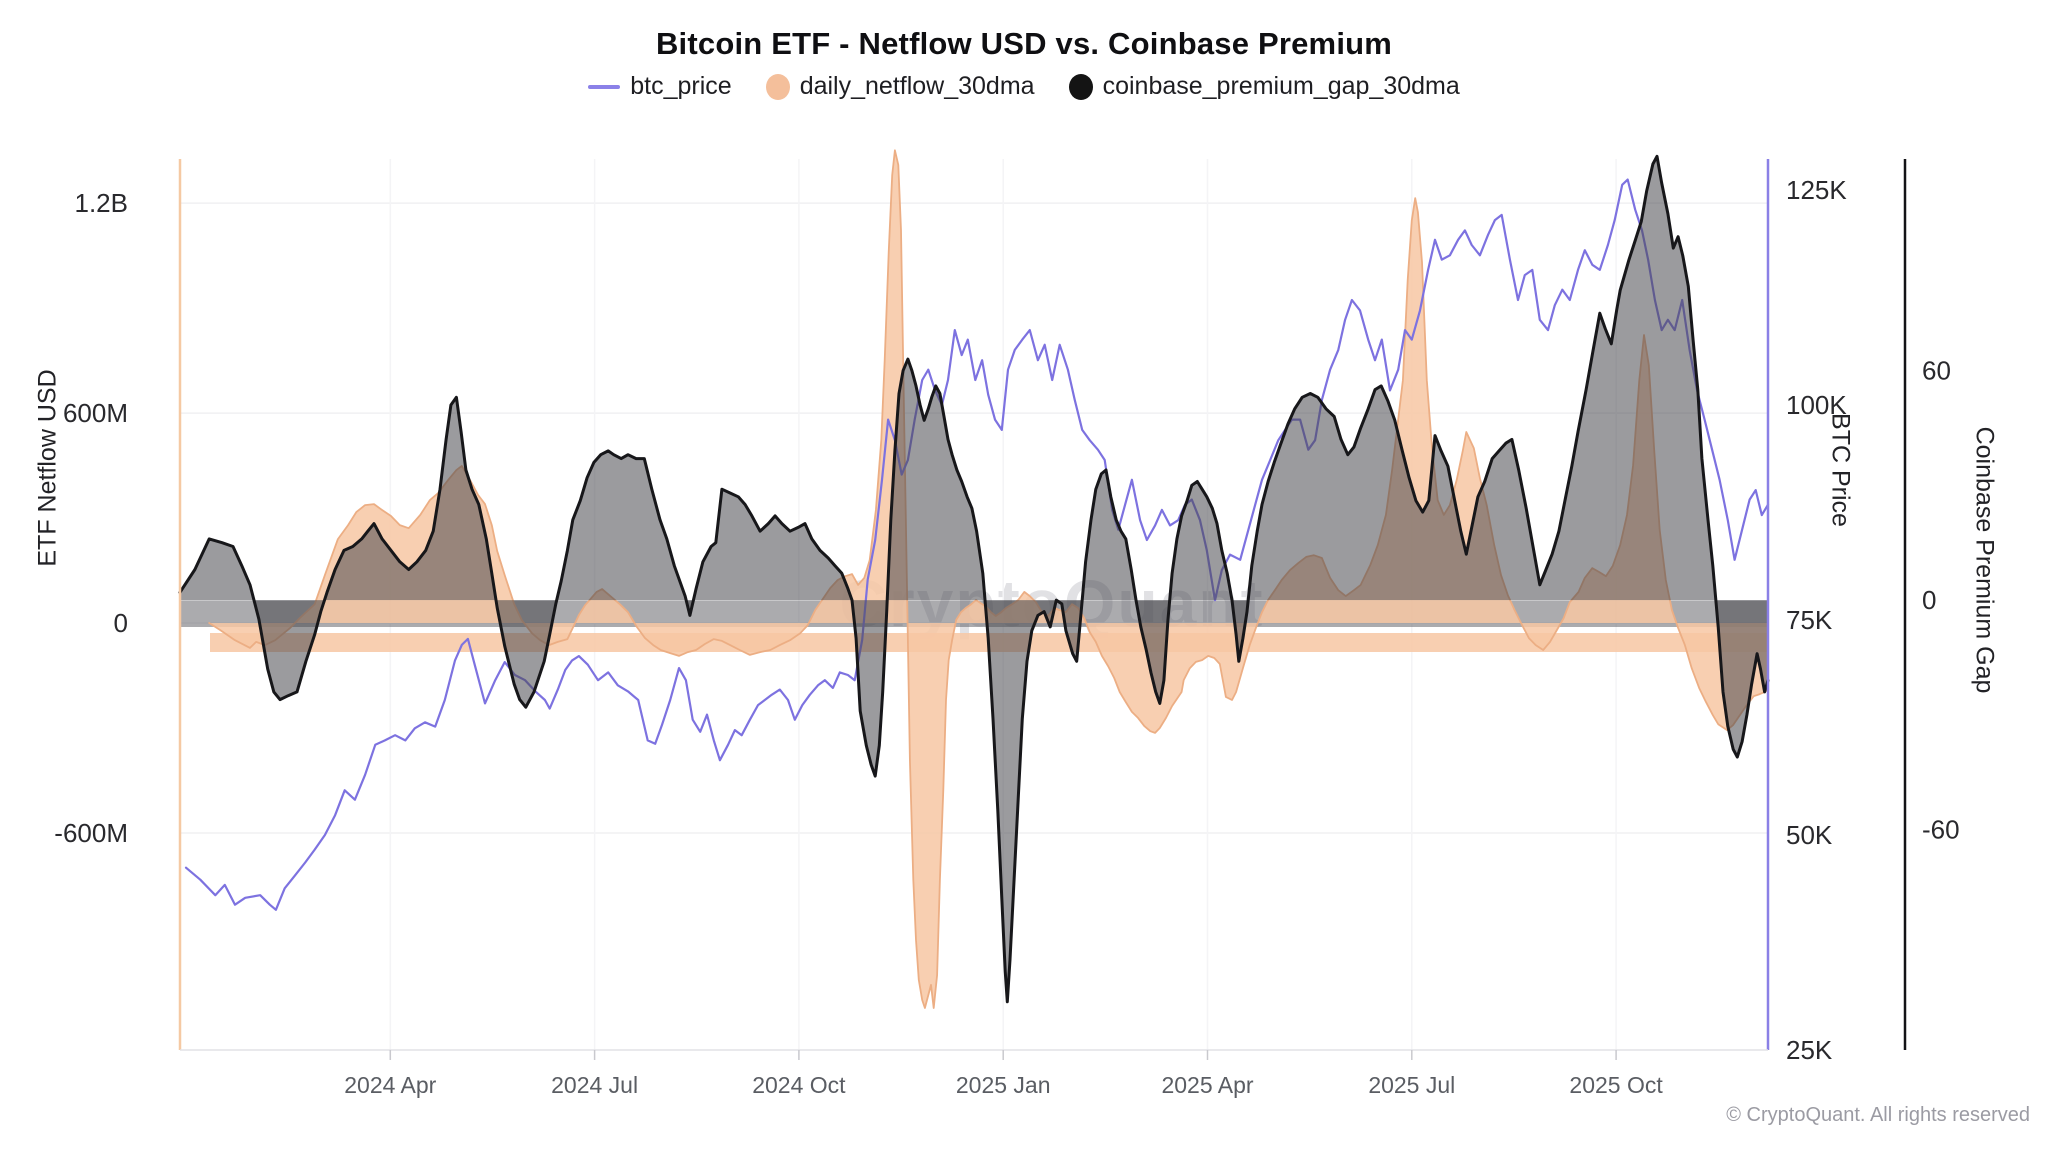 The width and height of the screenshot is (2048, 1152). I want to click on svg-text: 2025 Apr, so click(1207, 1085).